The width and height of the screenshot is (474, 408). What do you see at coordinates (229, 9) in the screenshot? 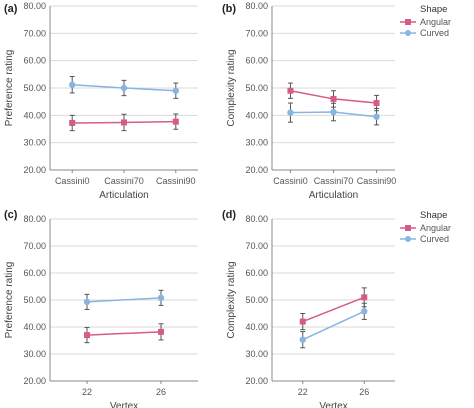
I see `panel-label: (b)` at bounding box center [229, 9].